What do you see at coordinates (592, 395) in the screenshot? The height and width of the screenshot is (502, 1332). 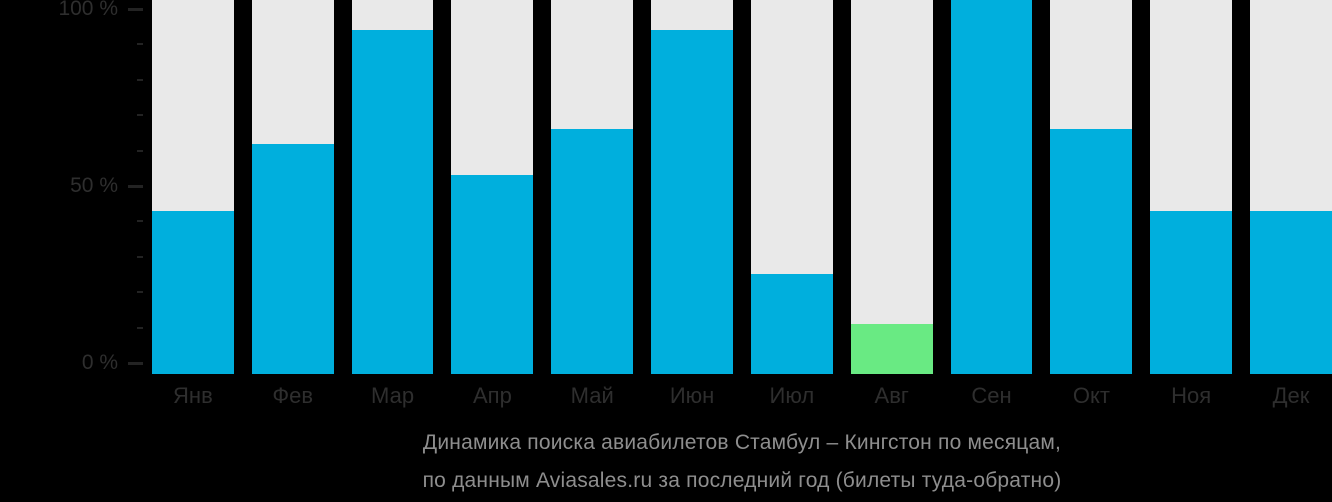 I see `x-axis-label-5: Май` at bounding box center [592, 395].